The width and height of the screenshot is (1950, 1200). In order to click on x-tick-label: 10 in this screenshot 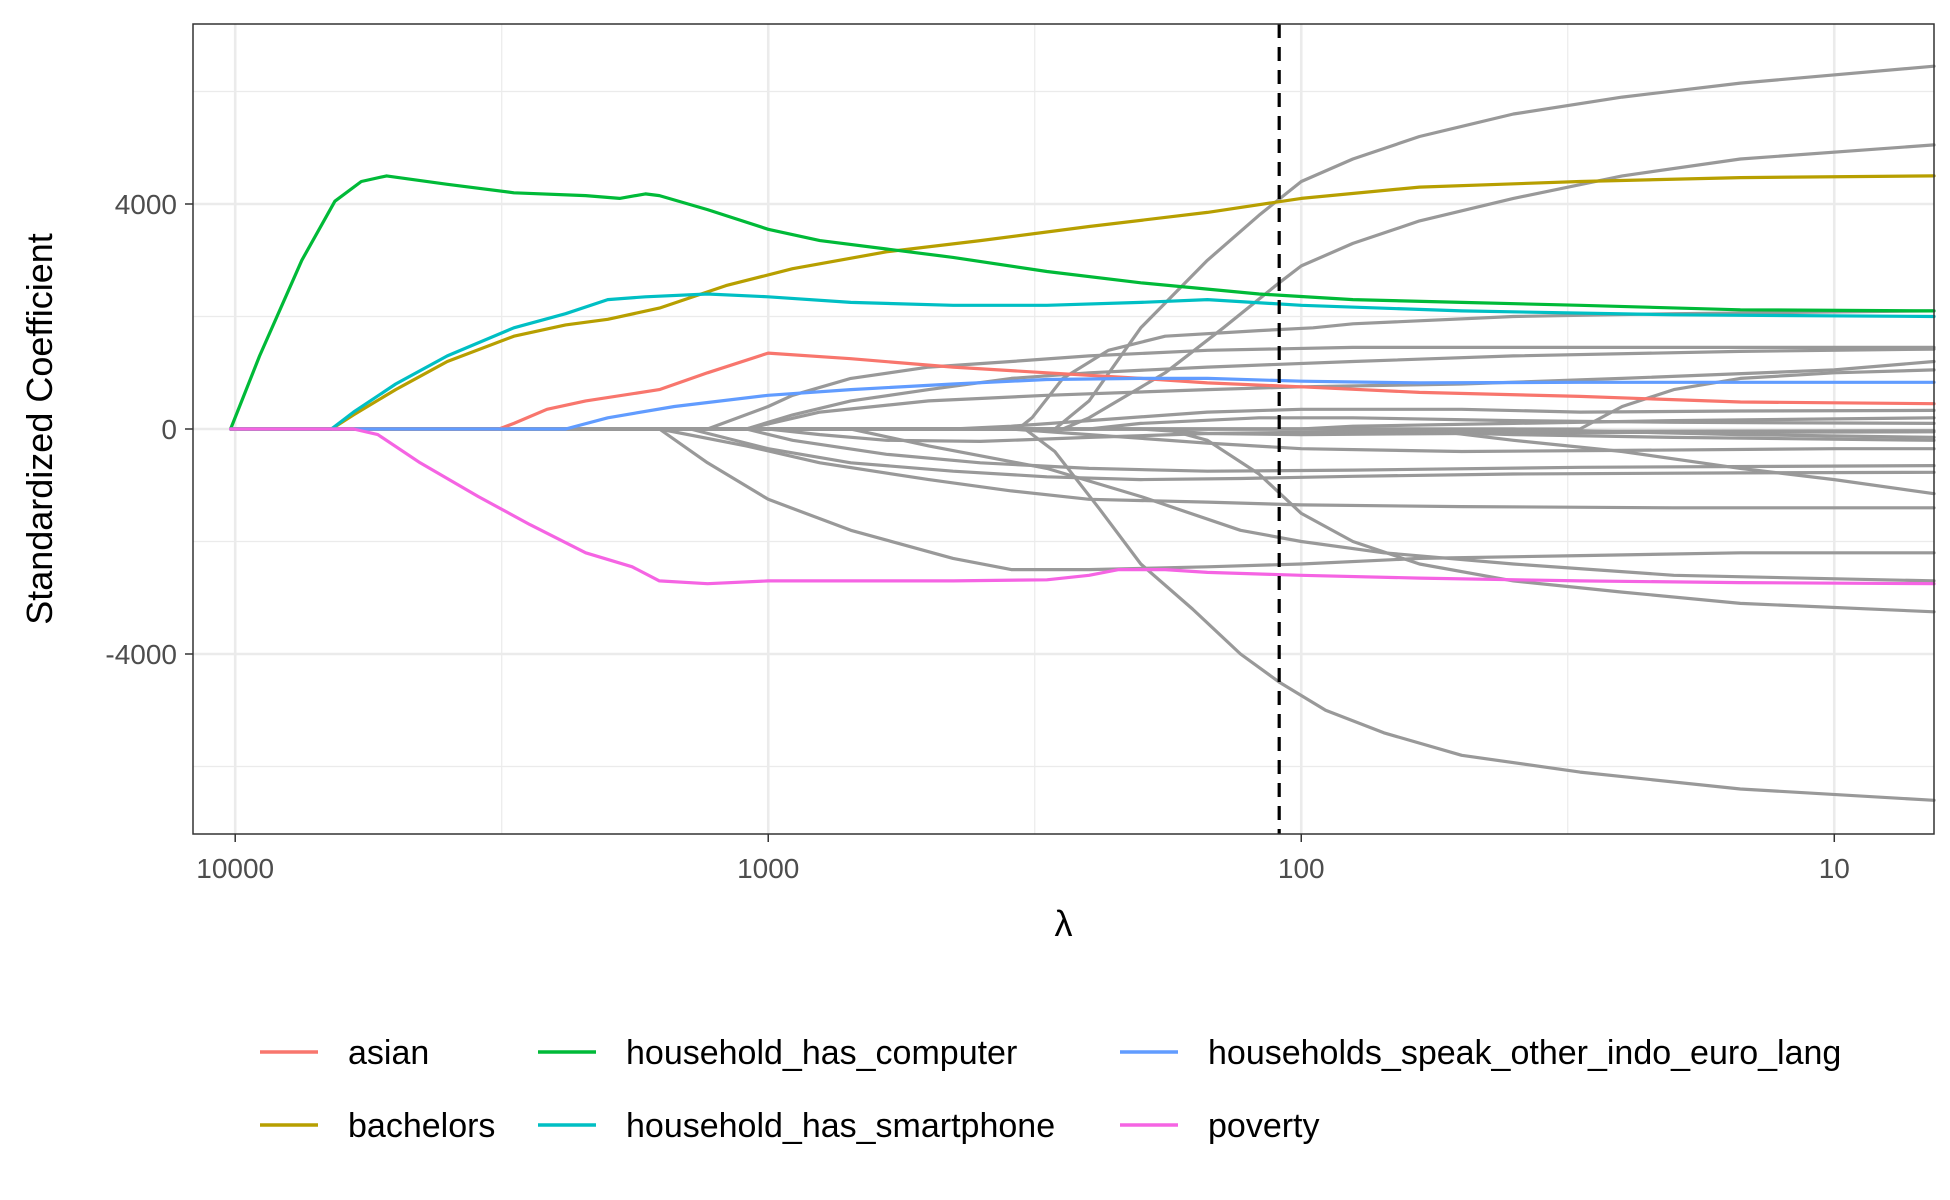, I will do `click(1834, 868)`.